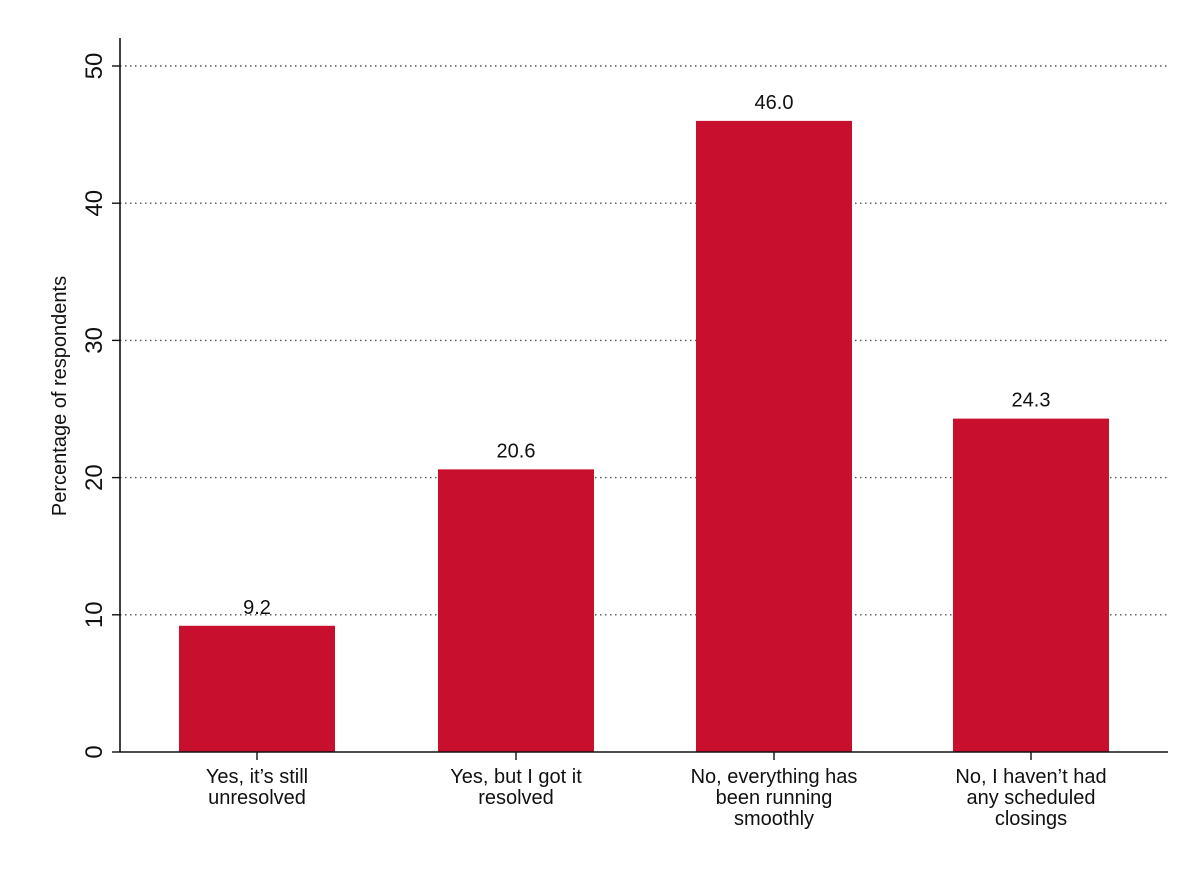 The width and height of the screenshot is (1191, 874). What do you see at coordinates (94, 751) in the screenshot?
I see `y-tick-label: 0` at bounding box center [94, 751].